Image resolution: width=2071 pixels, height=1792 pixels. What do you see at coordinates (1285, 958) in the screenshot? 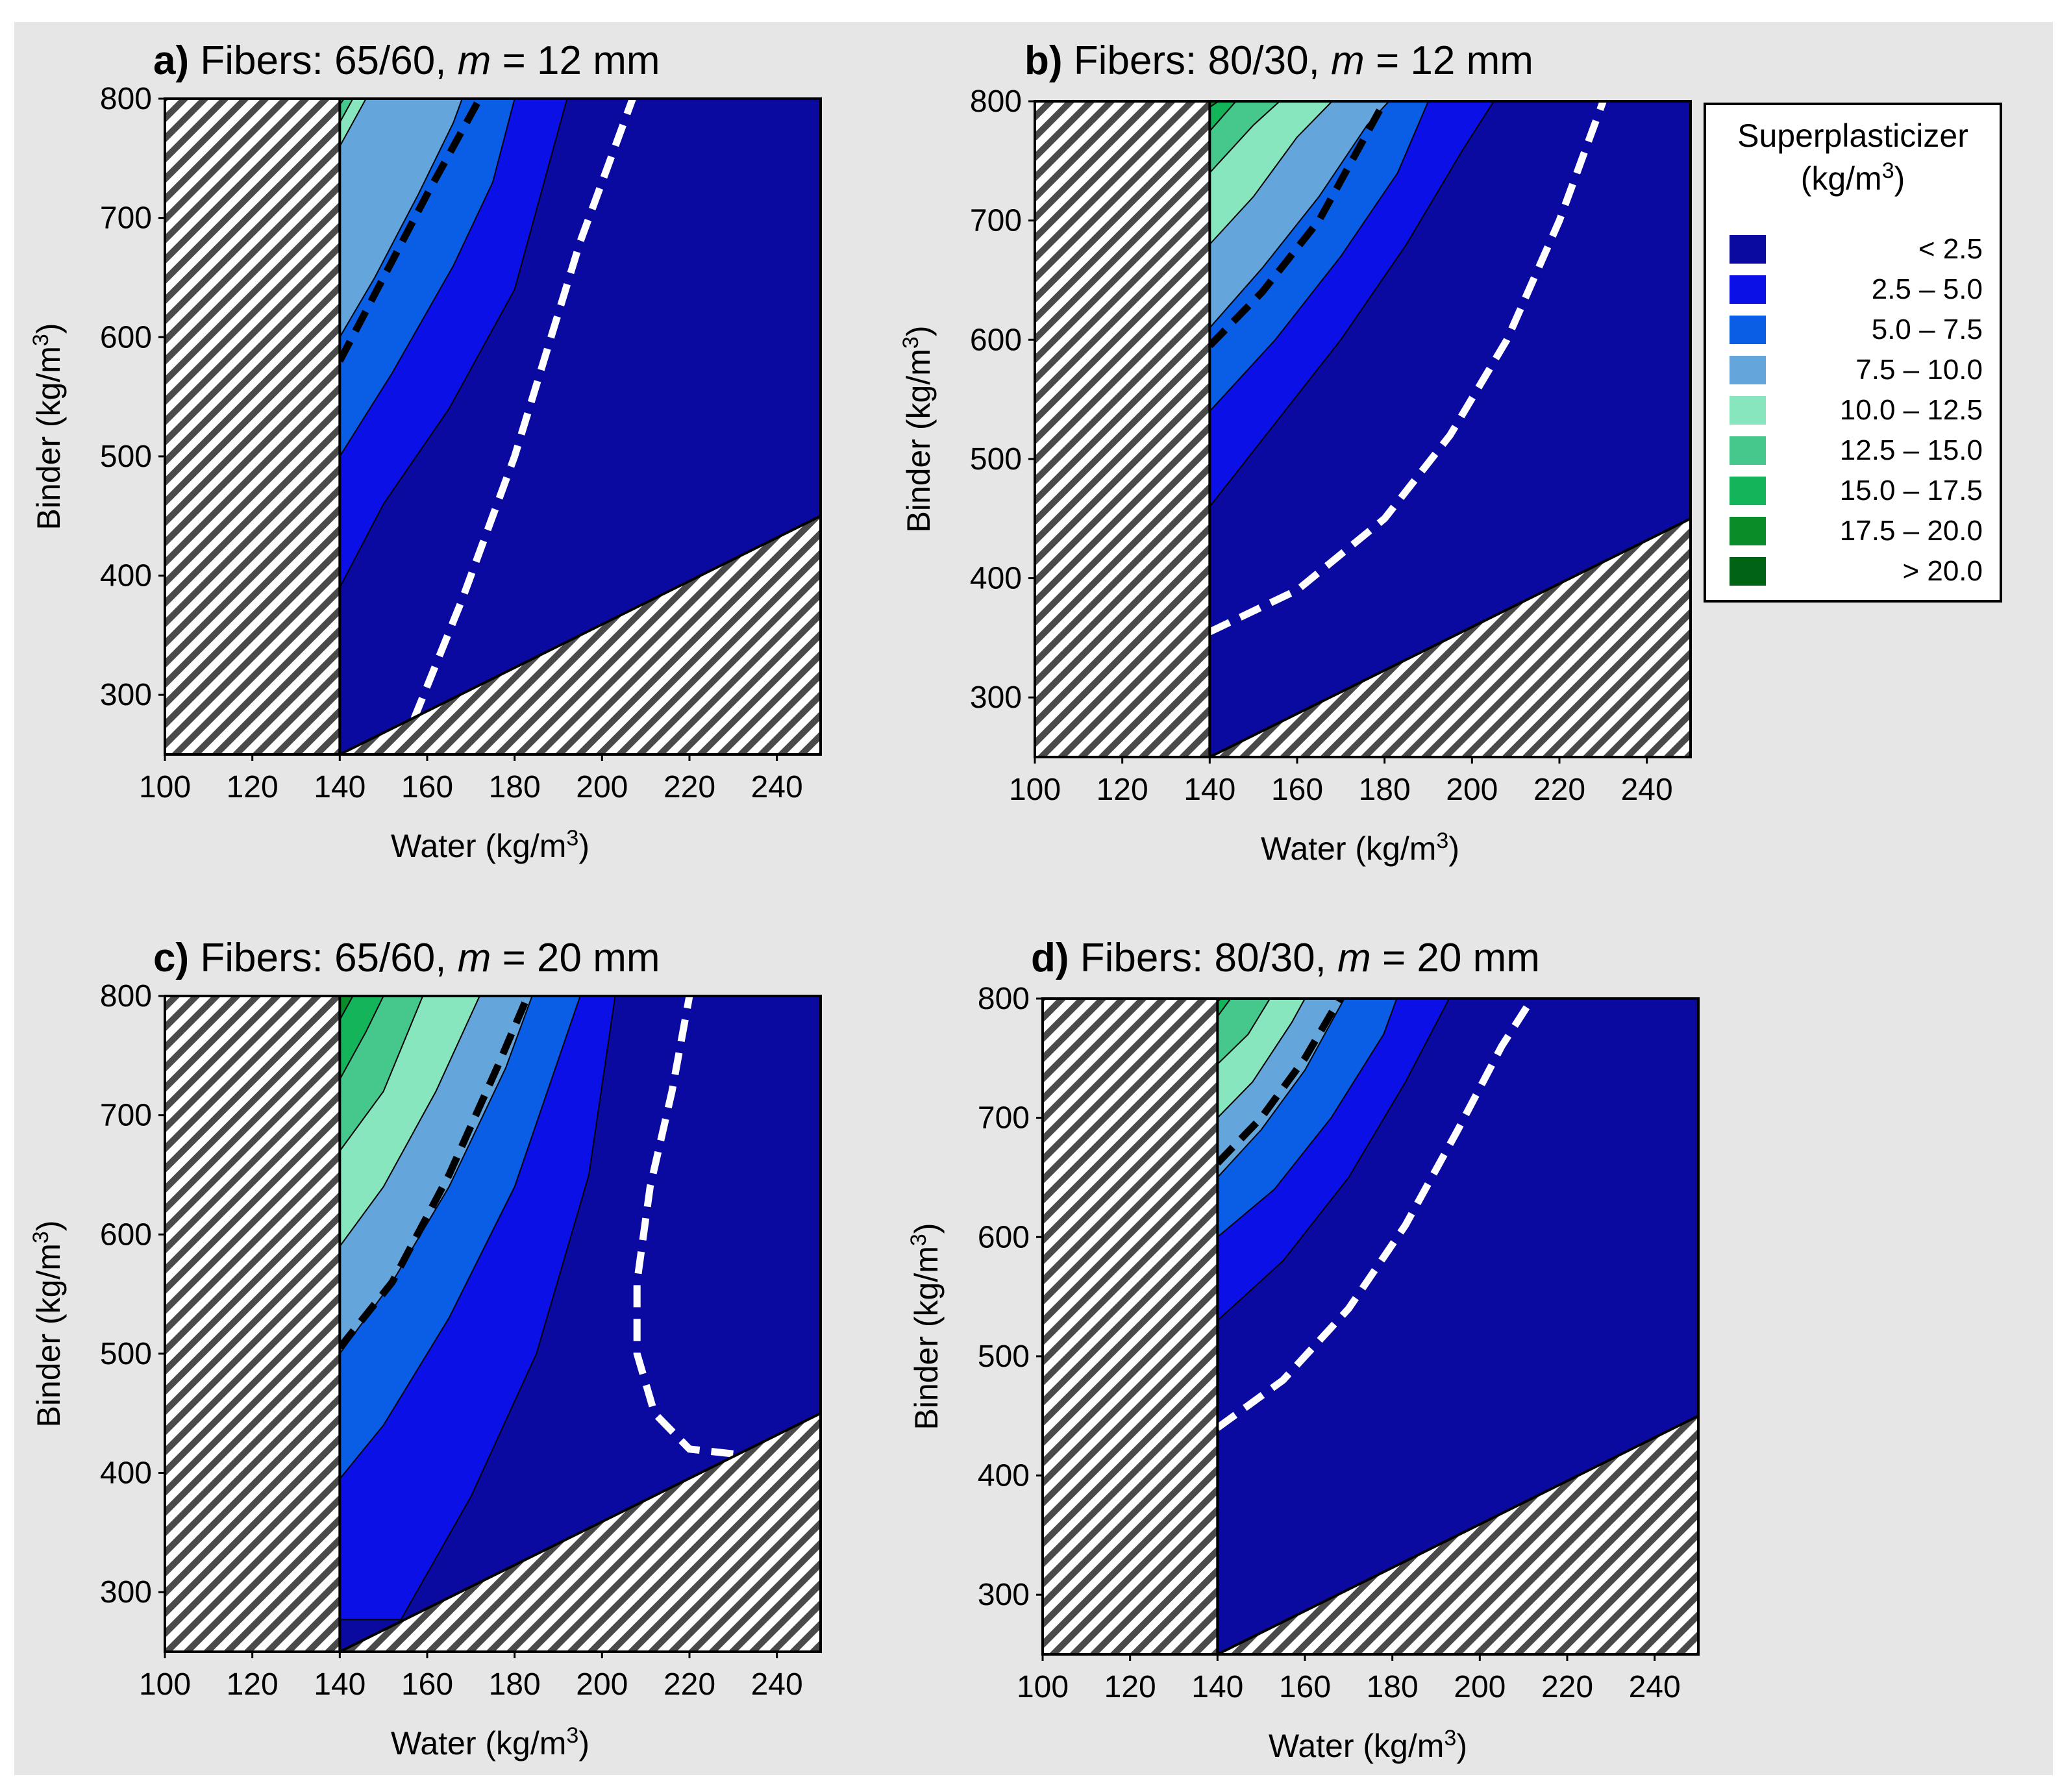
I see `panel-title: d) Fibers: 80/30, m = 20 mm` at bounding box center [1285, 958].